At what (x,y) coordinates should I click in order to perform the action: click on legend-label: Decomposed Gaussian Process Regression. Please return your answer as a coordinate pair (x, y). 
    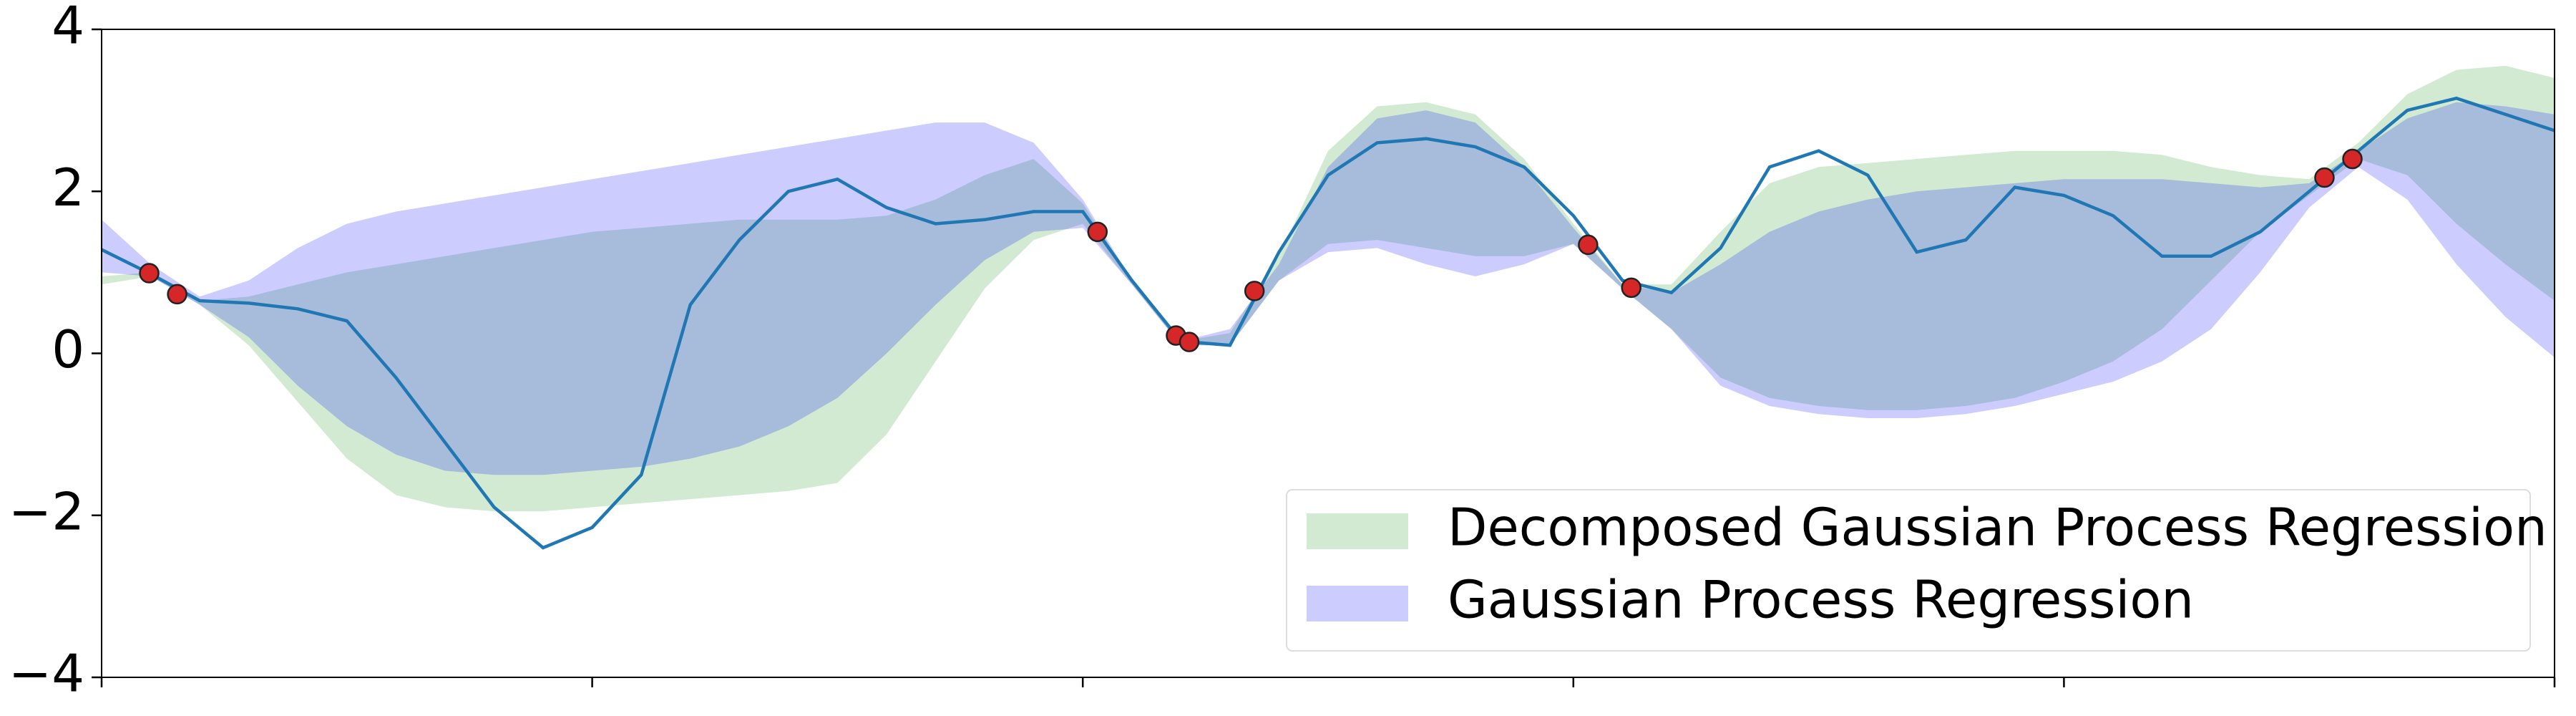
    Looking at the image, I should click on (1997, 528).